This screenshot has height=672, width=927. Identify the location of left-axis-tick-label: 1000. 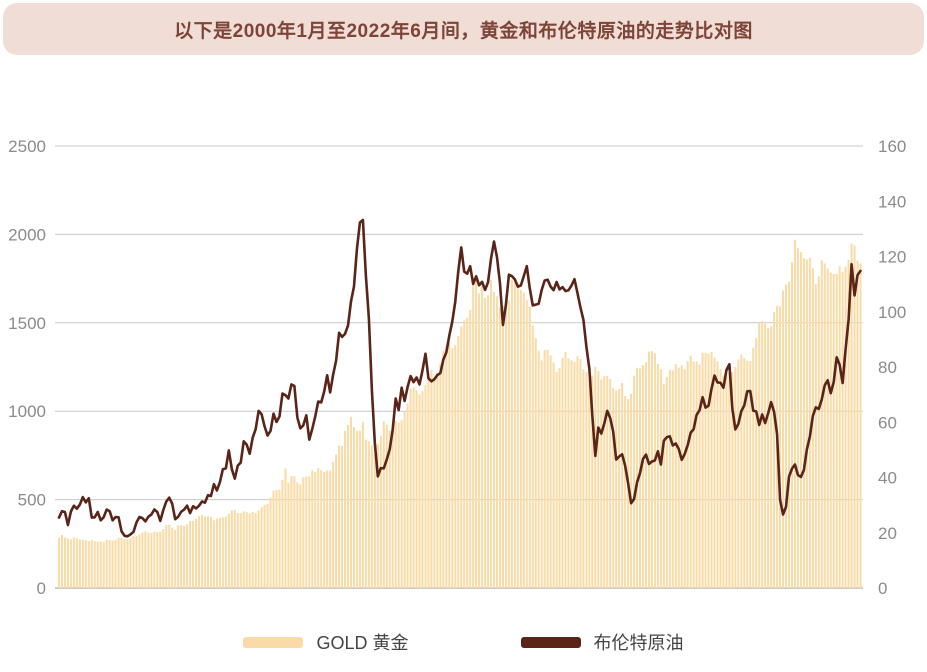
(27, 411).